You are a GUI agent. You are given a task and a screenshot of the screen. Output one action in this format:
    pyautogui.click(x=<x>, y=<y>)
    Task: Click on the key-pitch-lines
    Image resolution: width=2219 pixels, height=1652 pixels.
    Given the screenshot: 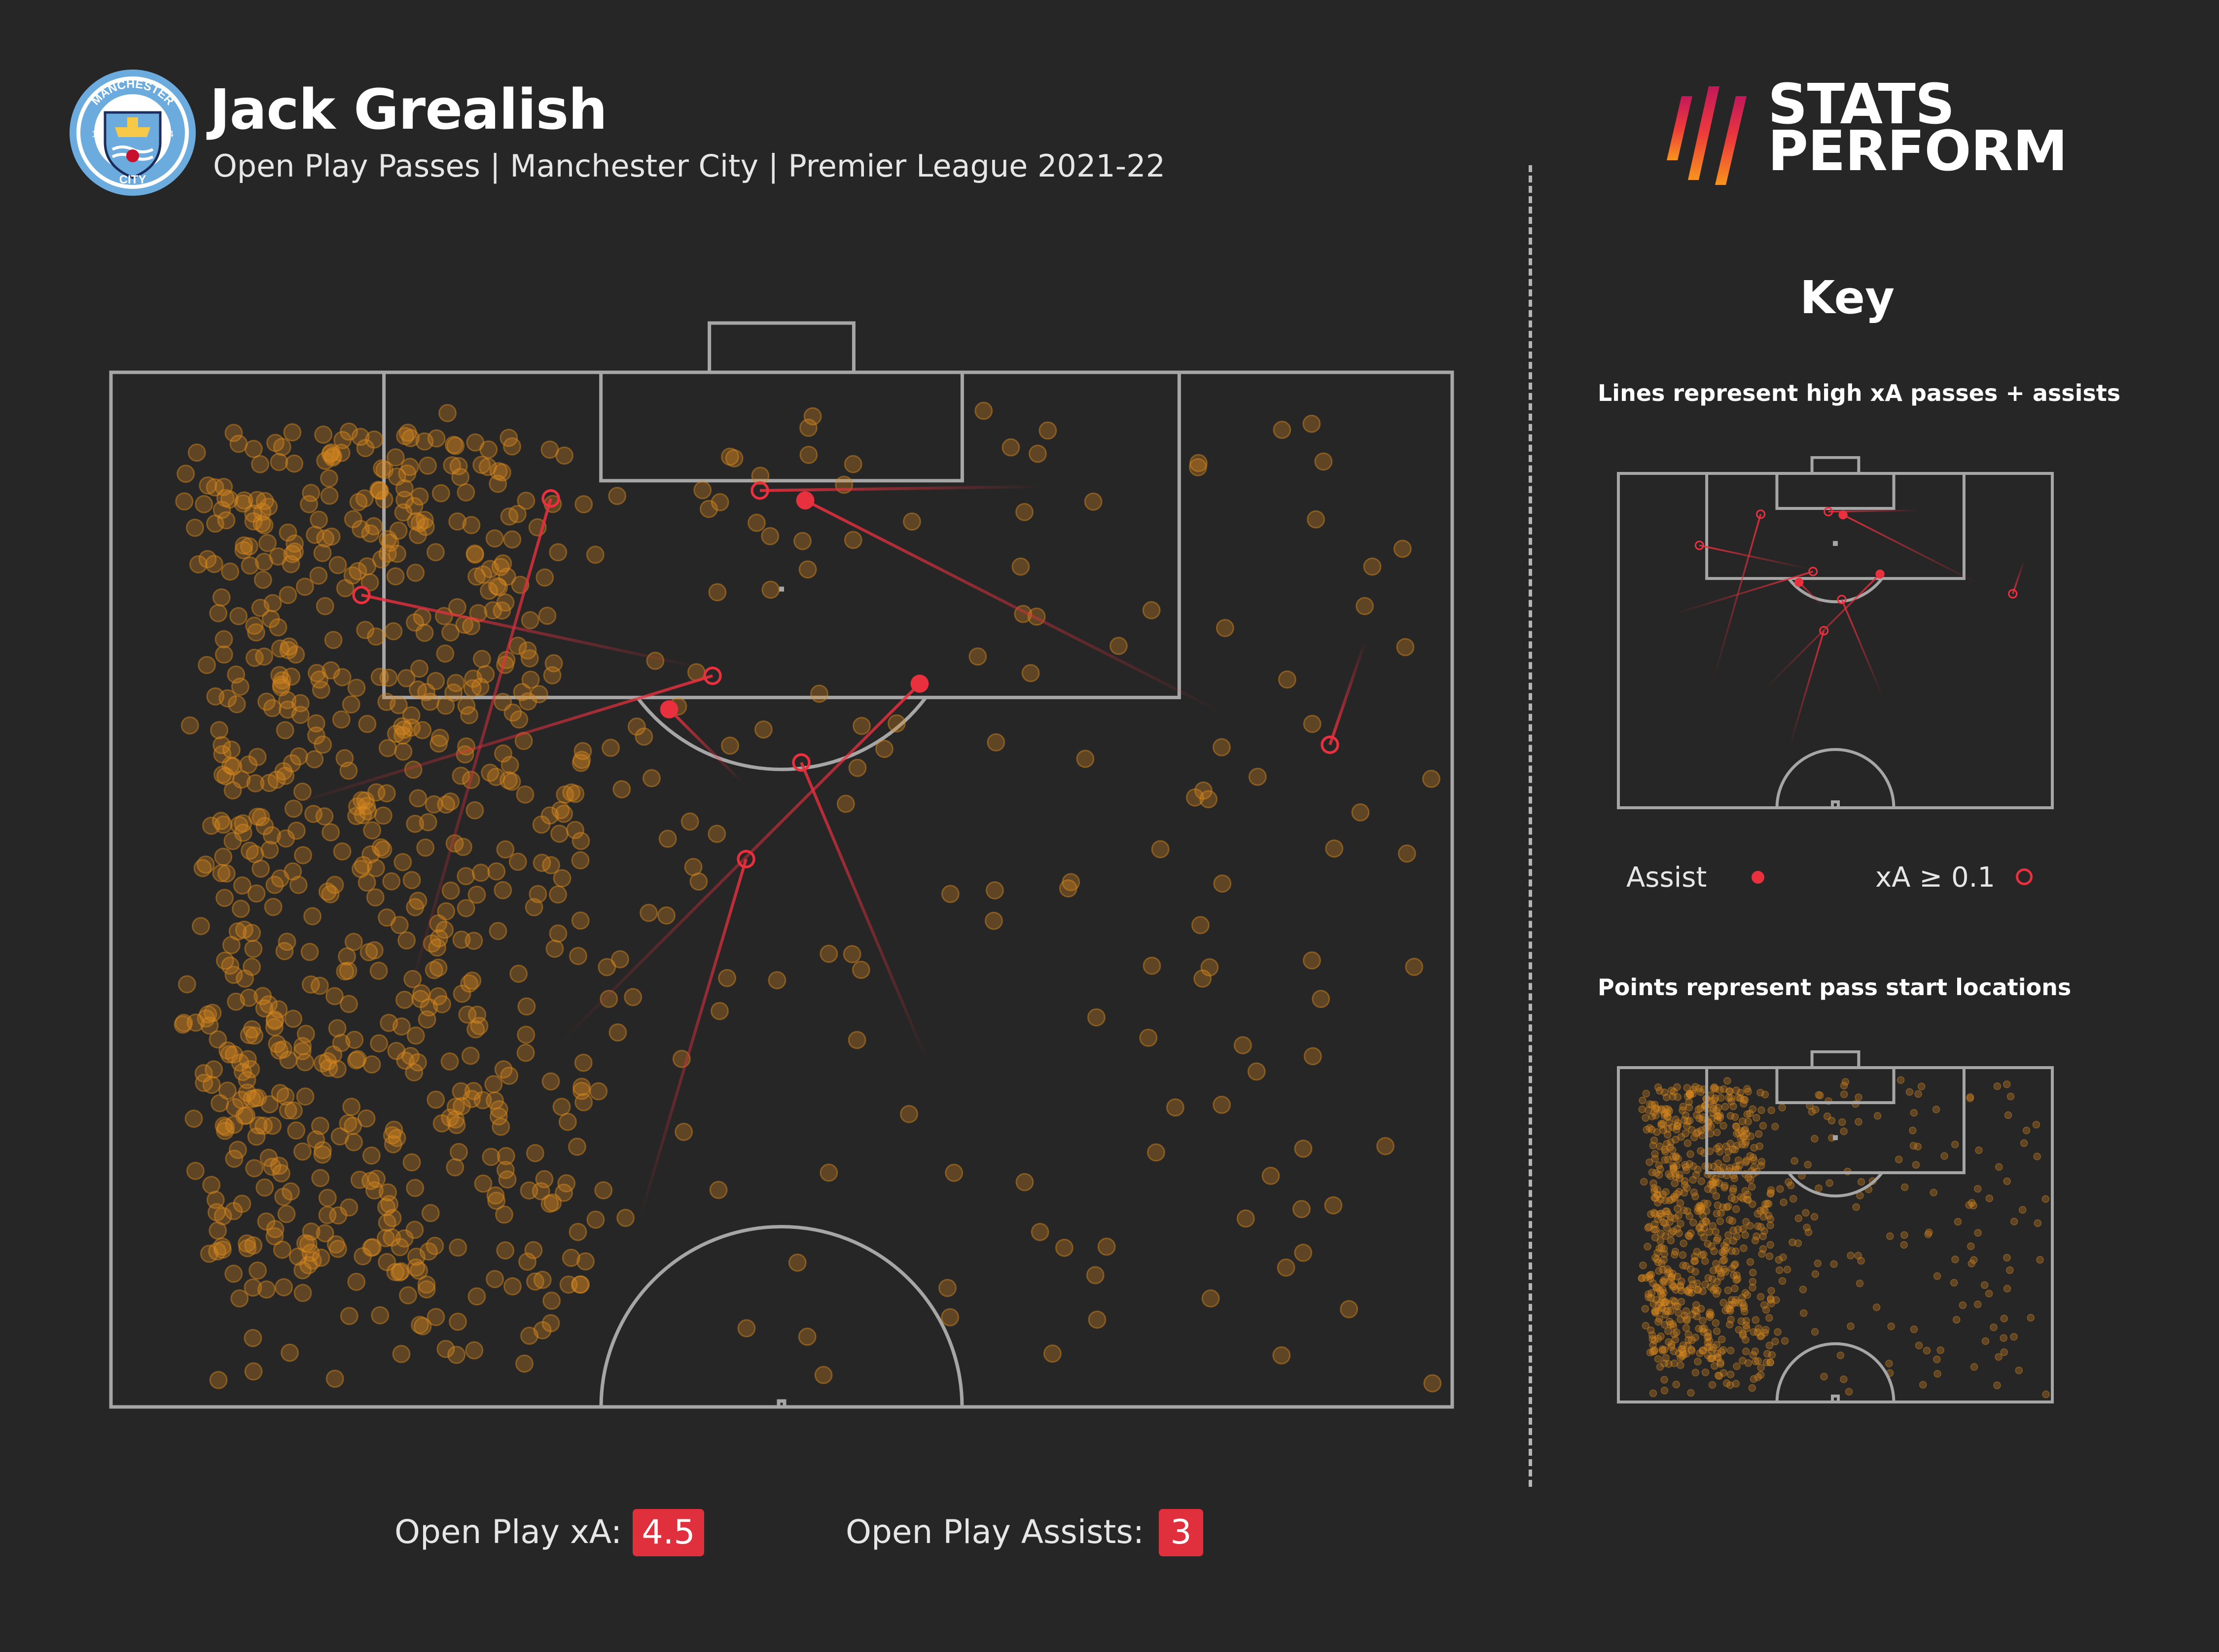 What is the action you would take?
    pyautogui.click(x=1835, y=633)
    